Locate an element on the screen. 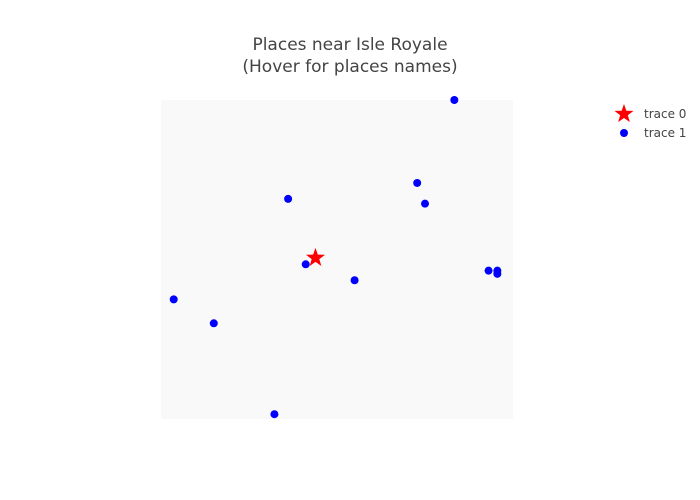 Image resolution: width=700 pixels, height=500 pixels. legend-circle-icon is located at coordinates (624, 133).